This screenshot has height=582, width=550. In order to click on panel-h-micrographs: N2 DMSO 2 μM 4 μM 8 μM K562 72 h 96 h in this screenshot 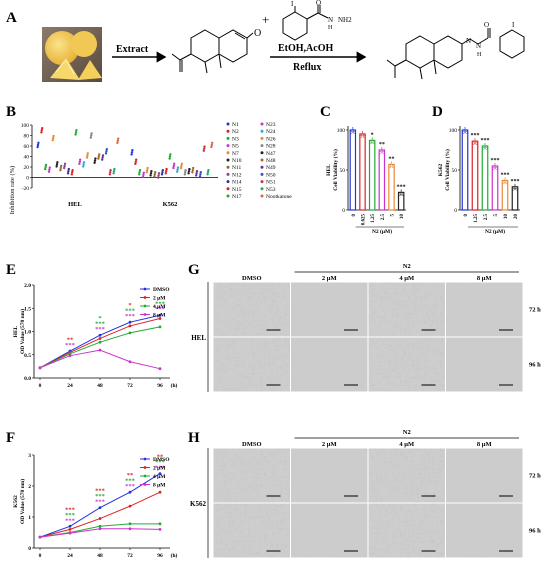, I will do `click(365, 493)`.